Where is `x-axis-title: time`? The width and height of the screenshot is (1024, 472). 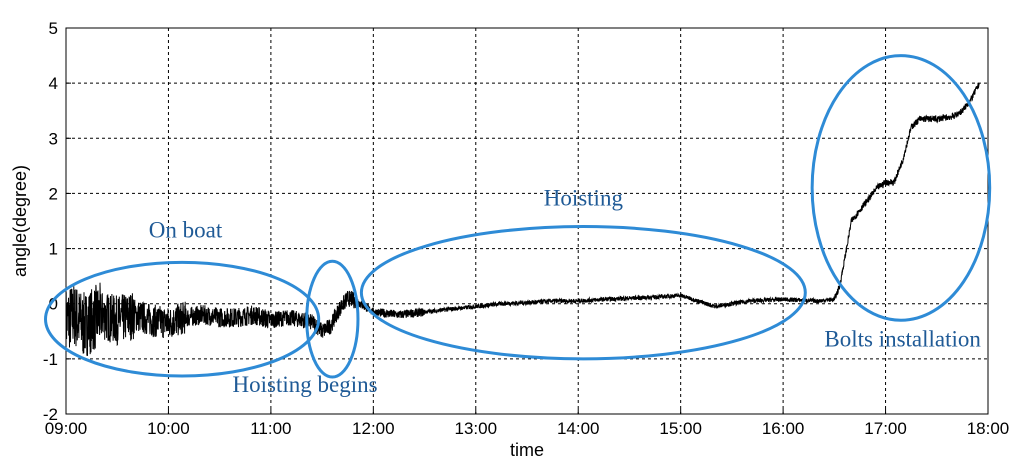
x-axis-title: time is located at coordinates (527, 450).